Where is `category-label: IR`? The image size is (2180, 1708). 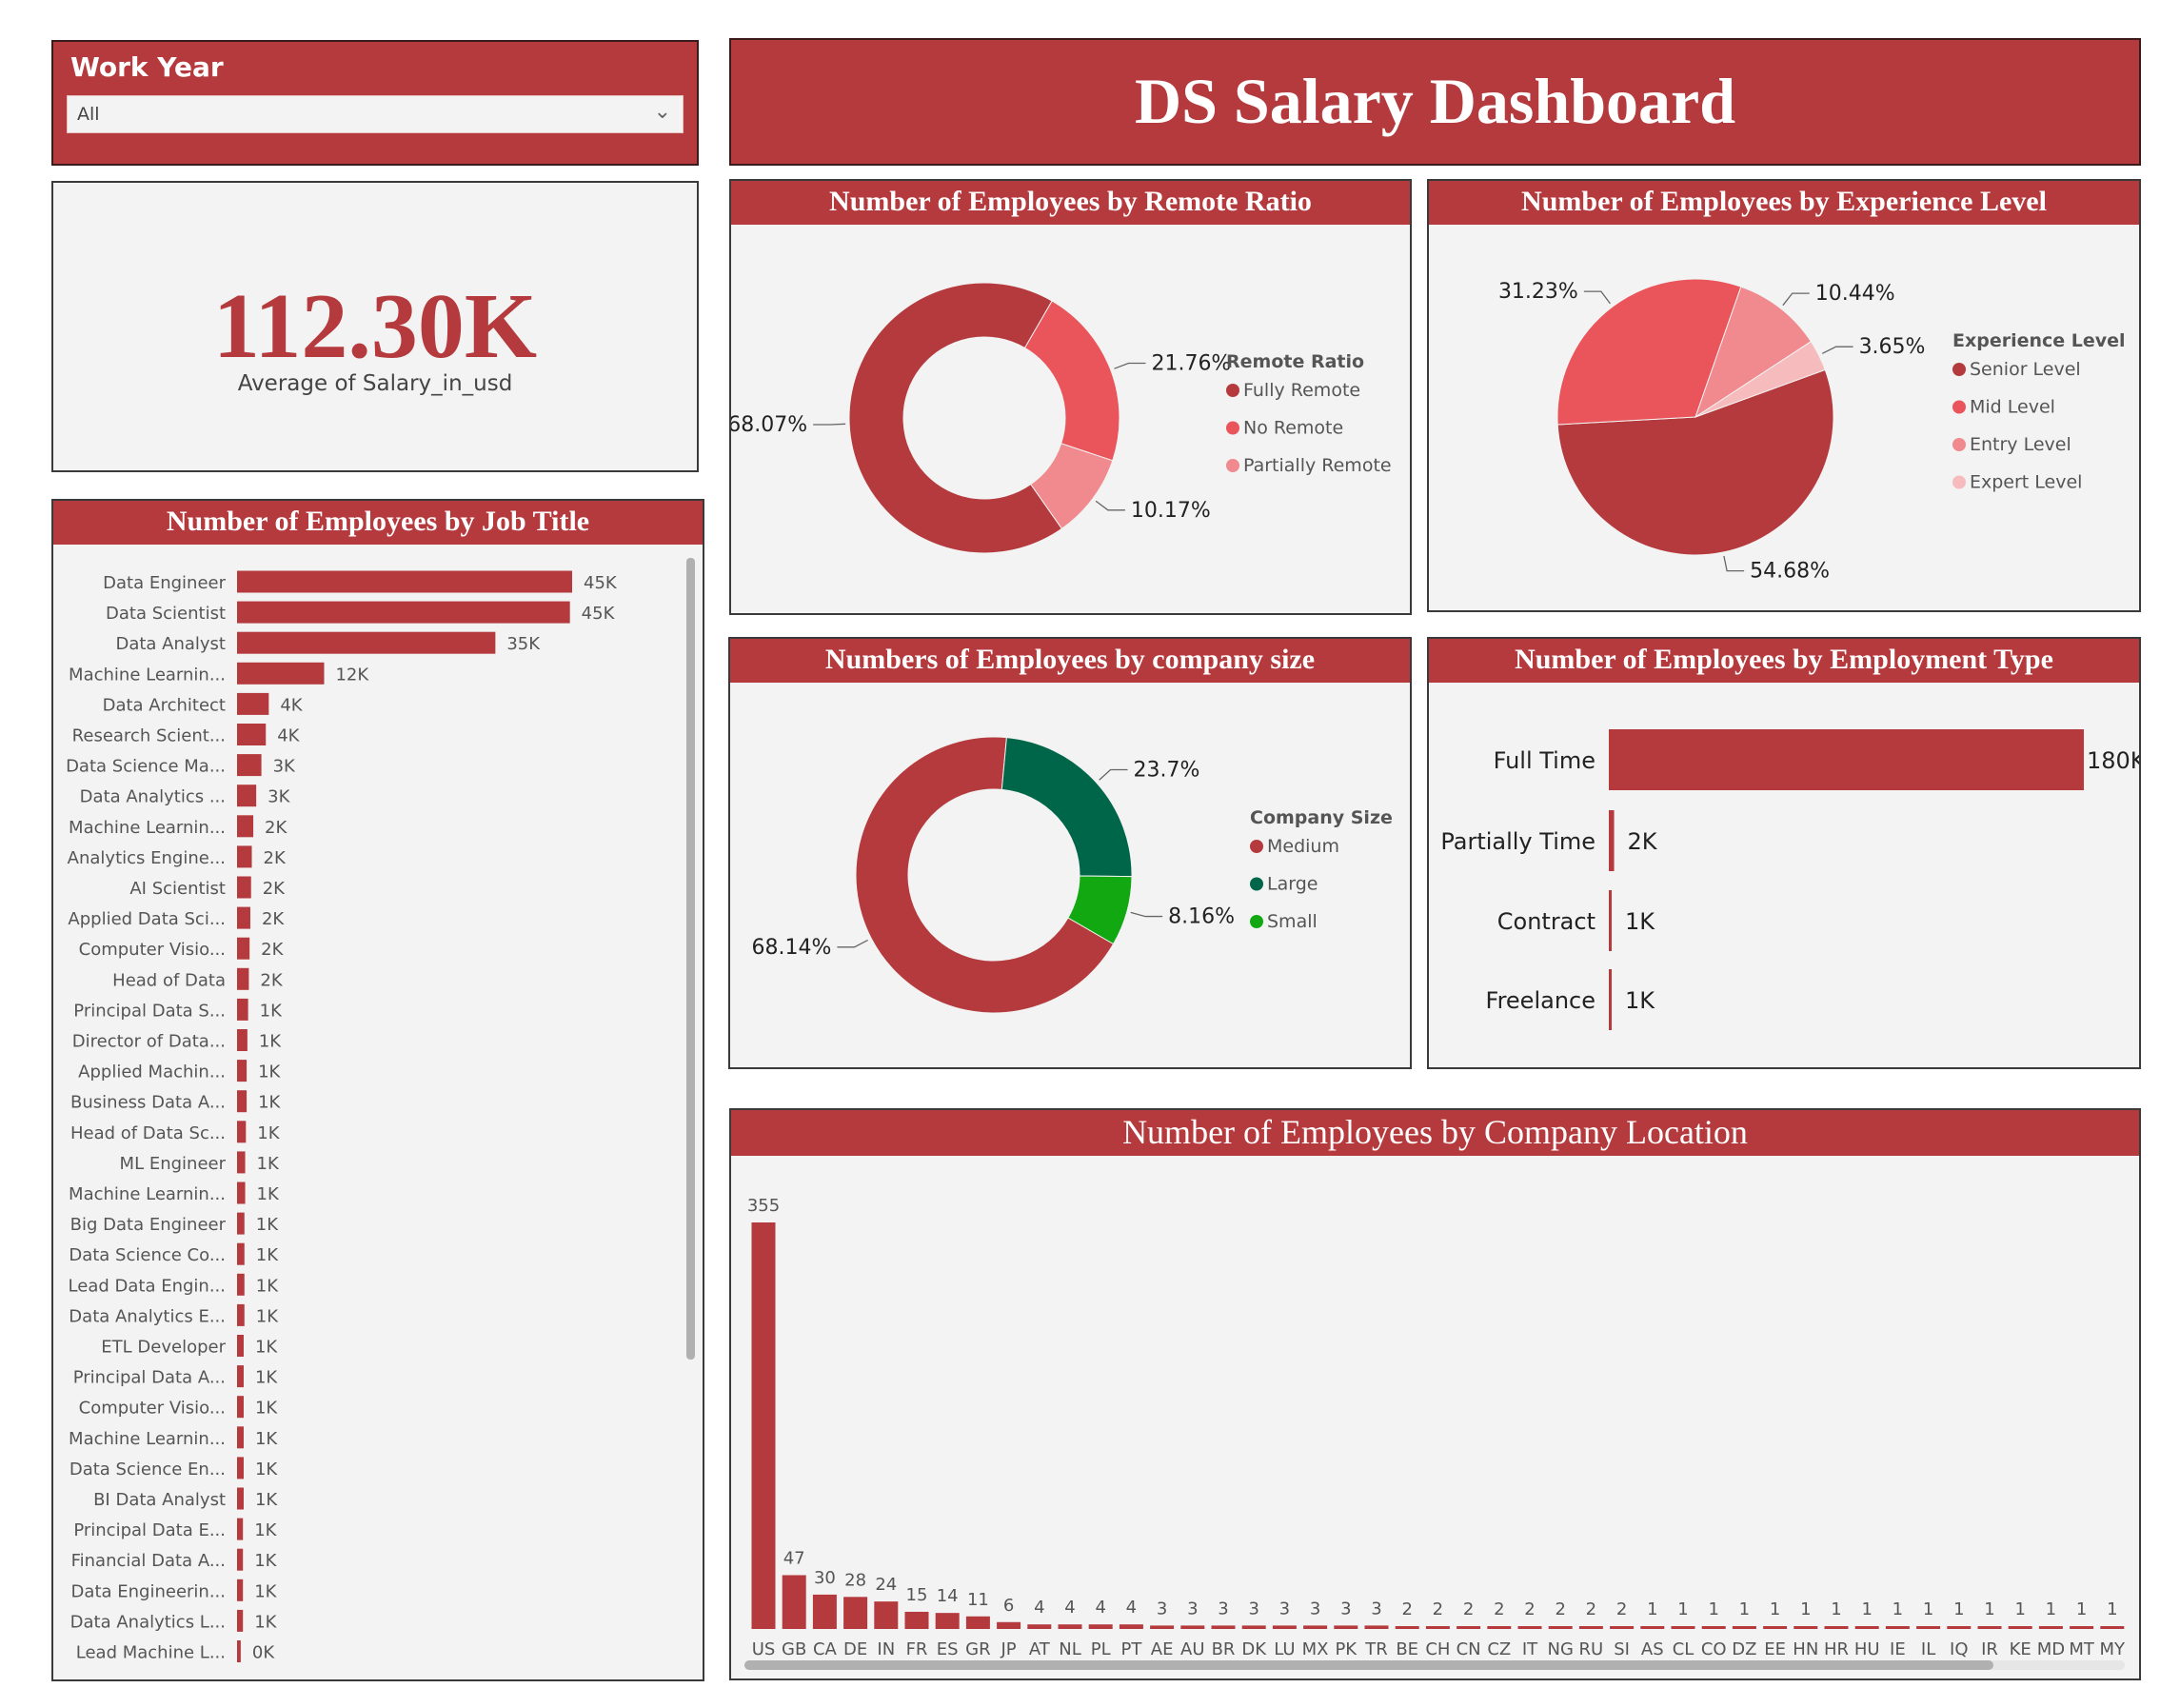 category-label: IR is located at coordinates (1990, 1649).